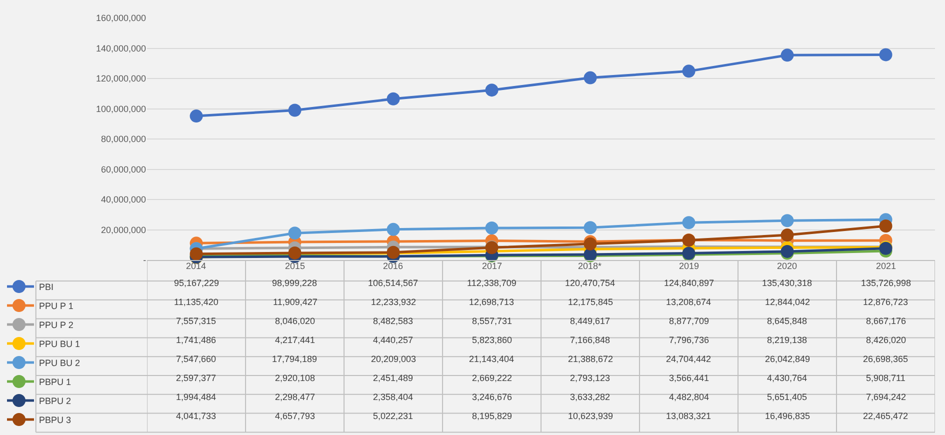  What do you see at coordinates (492, 340) in the screenshot?
I see `data-label: 5,823,860` at bounding box center [492, 340].